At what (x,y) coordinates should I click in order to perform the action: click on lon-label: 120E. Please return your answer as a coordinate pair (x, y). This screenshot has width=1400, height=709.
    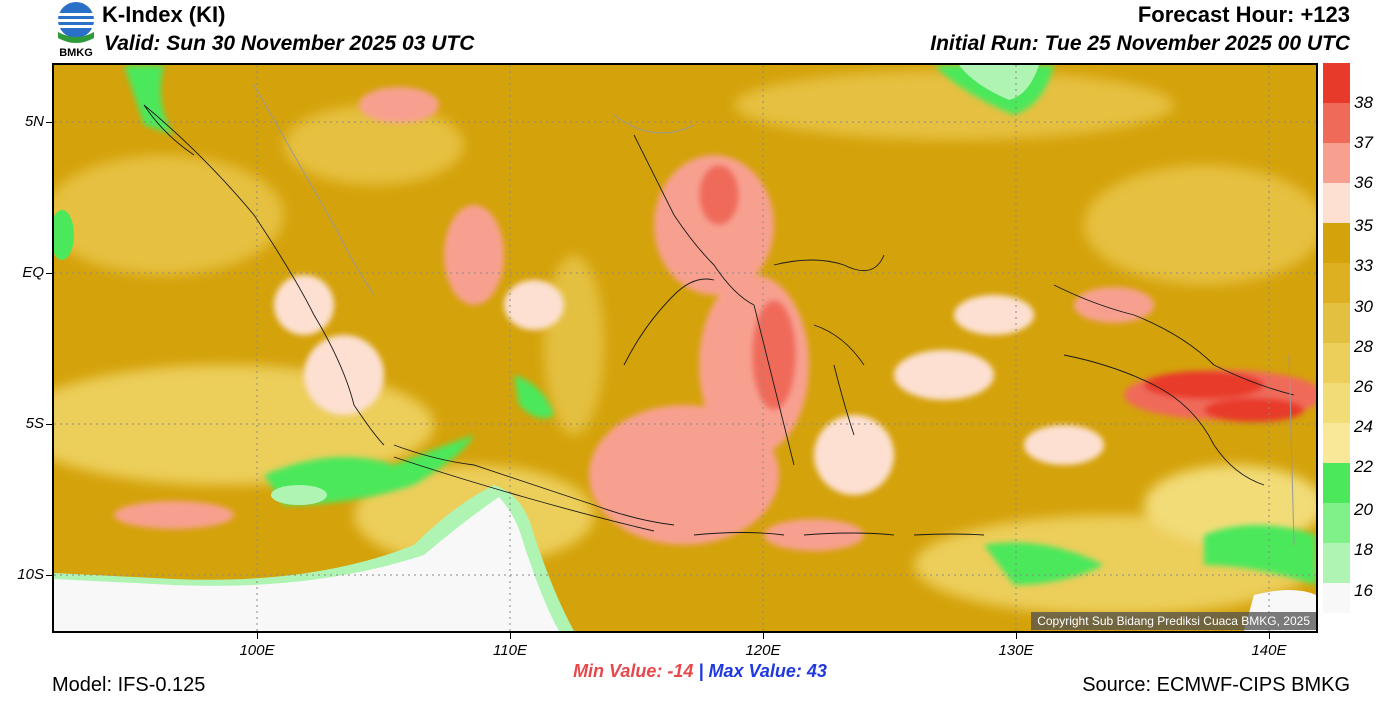
    Looking at the image, I should click on (763, 650).